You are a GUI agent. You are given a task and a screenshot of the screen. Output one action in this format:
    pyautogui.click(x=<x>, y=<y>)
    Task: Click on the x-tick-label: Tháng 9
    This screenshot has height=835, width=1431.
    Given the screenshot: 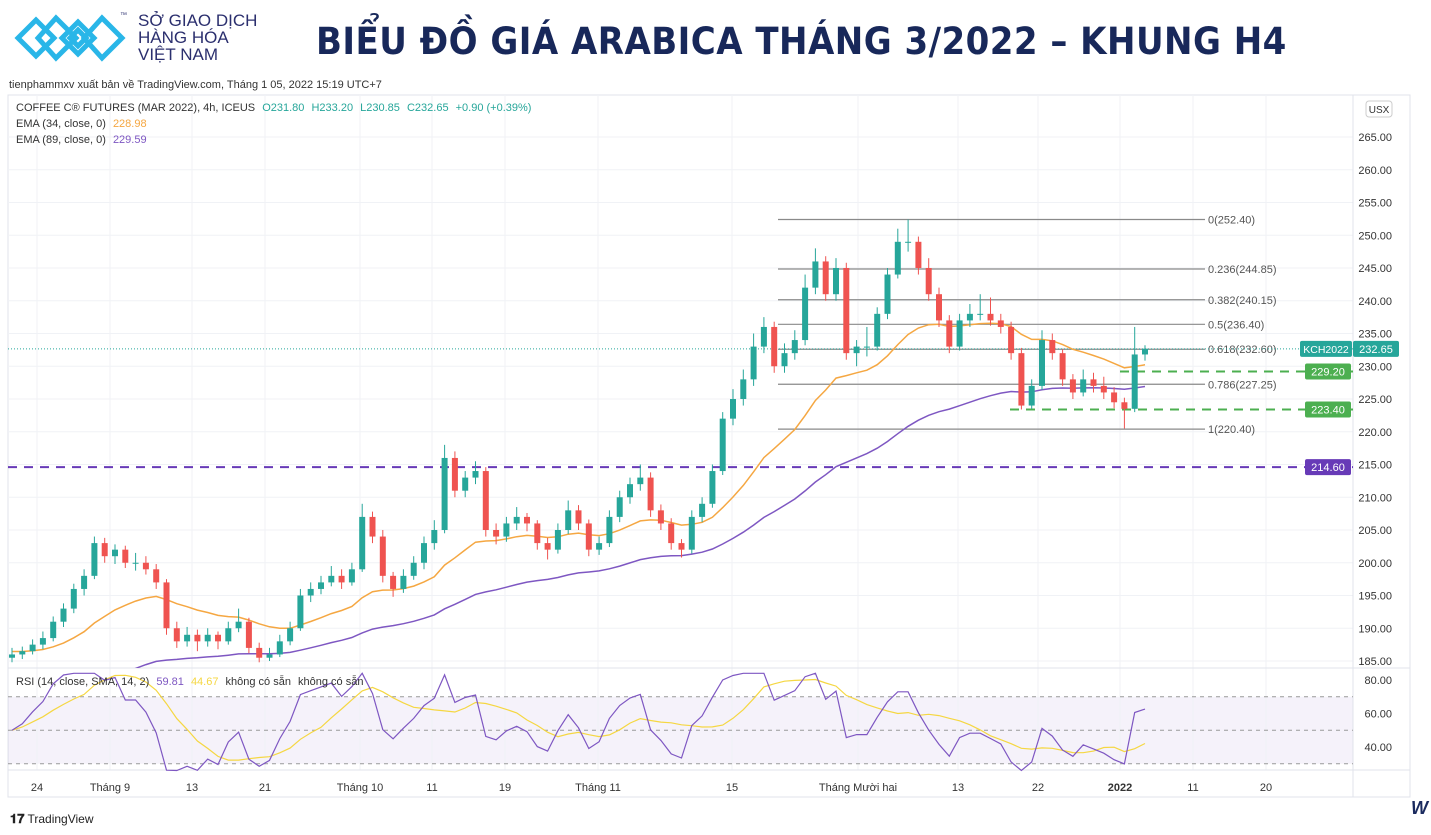 What is the action you would take?
    pyautogui.click(x=110, y=788)
    